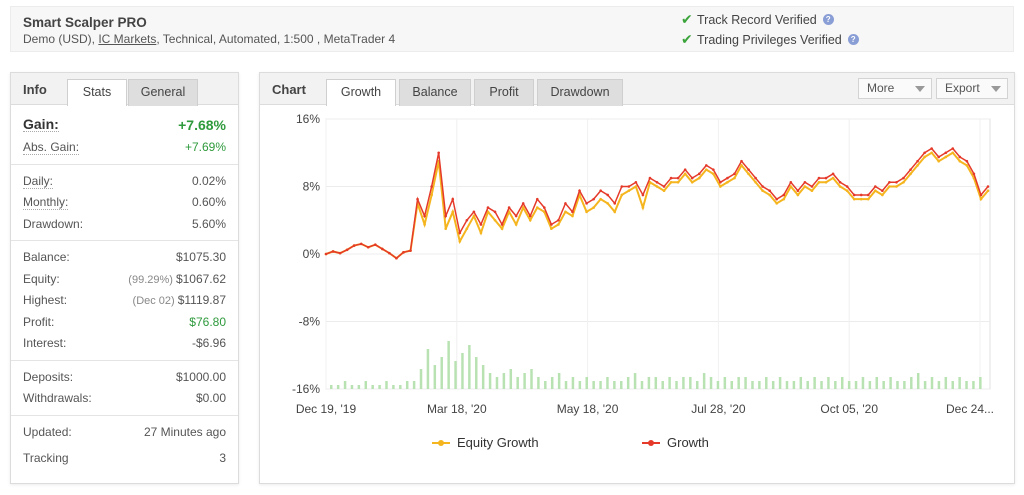 The height and width of the screenshot is (495, 1024). Describe the element at coordinates (312, 254) in the screenshot. I see `y-tick-label: 0%` at that location.